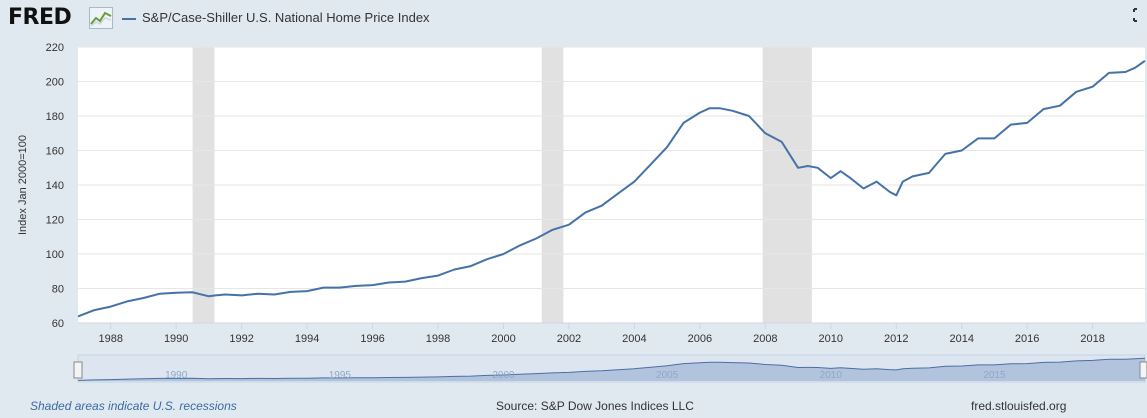 Image resolution: width=1147 pixels, height=418 pixels. What do you see at coordinates (58, 324) in the screenshot?
I see `y-tick-label: 60` at bounding box center [58, 324].